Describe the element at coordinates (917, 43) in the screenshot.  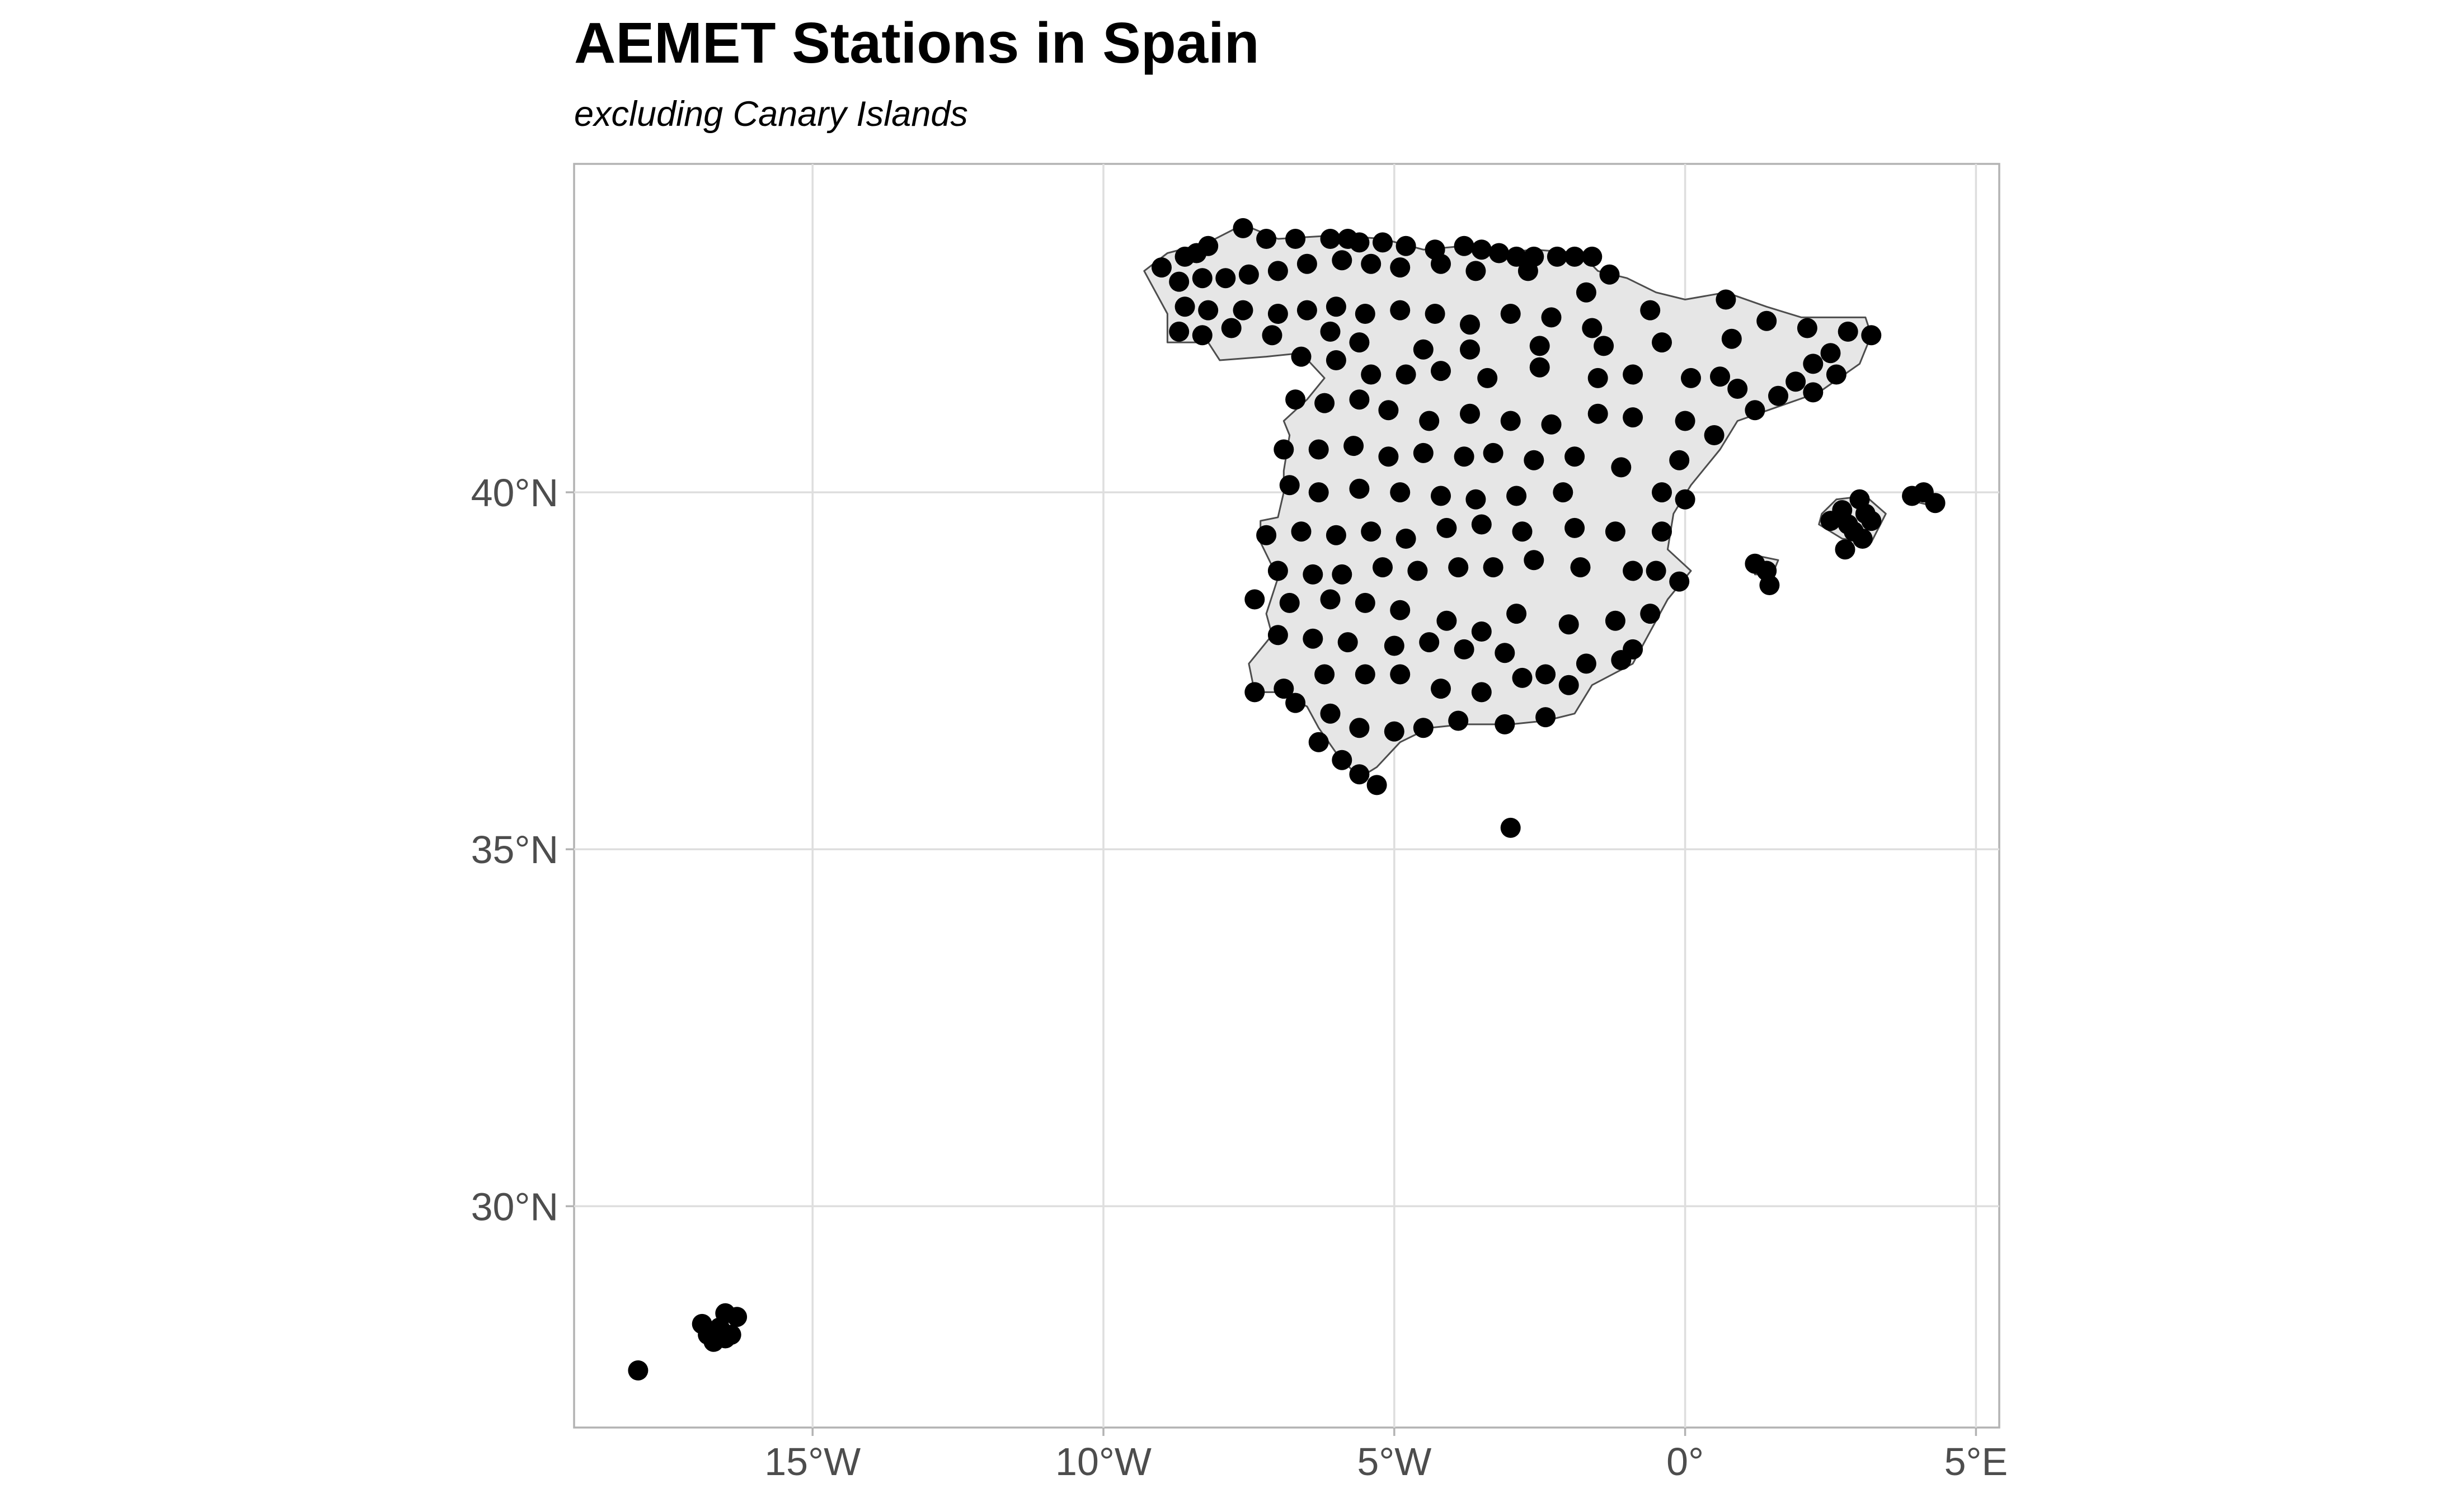
I see `chart-title: AEMET Stations in Spain` at that location.